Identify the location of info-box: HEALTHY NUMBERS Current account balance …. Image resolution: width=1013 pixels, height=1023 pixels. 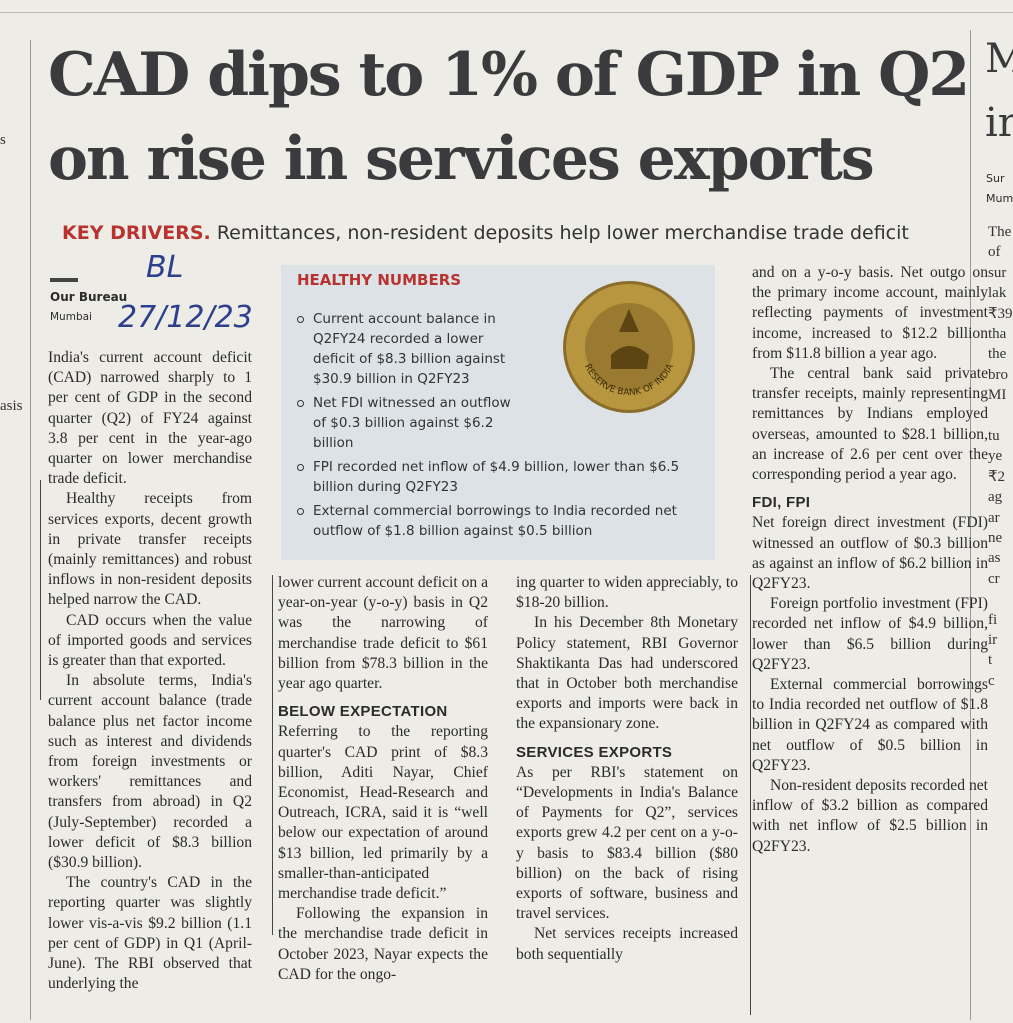
(498, 412).